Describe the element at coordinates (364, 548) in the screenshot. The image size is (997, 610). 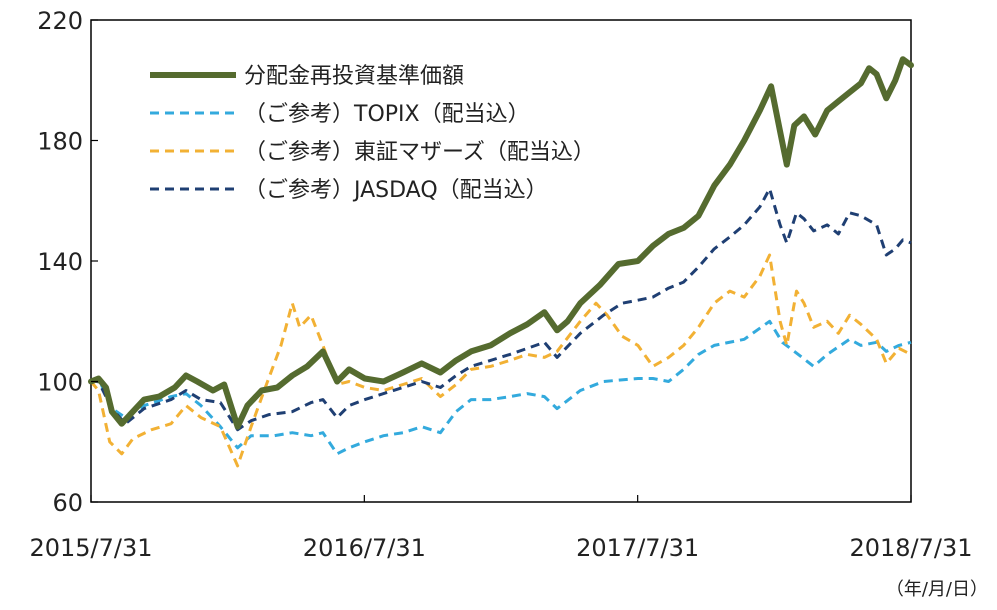
I see `x-tick-label: 2016/7/31` at that location.